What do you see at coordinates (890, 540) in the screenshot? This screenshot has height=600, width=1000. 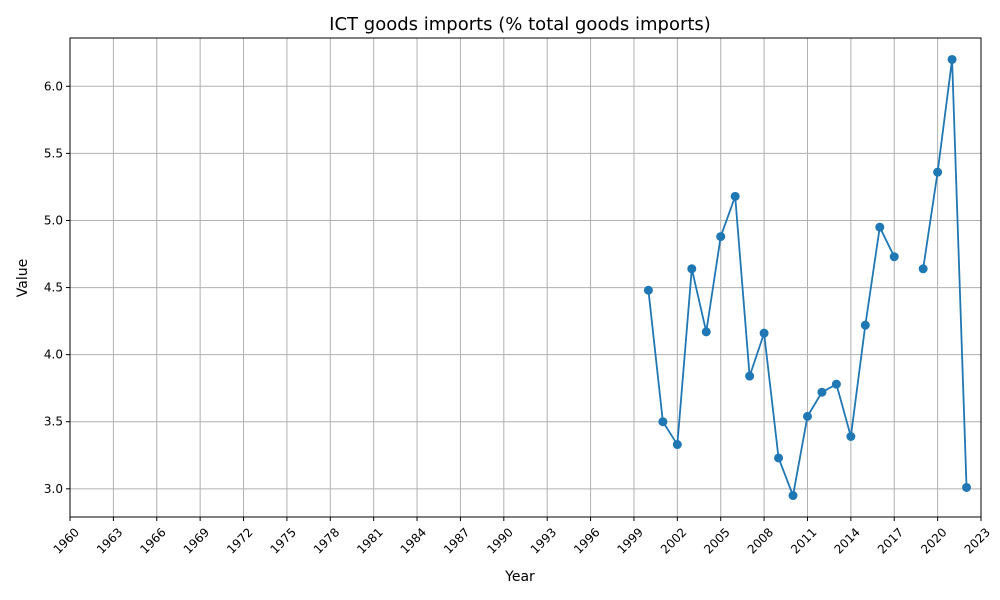 I see `x-tick-label: 2017` at bounding box center [890, 540].